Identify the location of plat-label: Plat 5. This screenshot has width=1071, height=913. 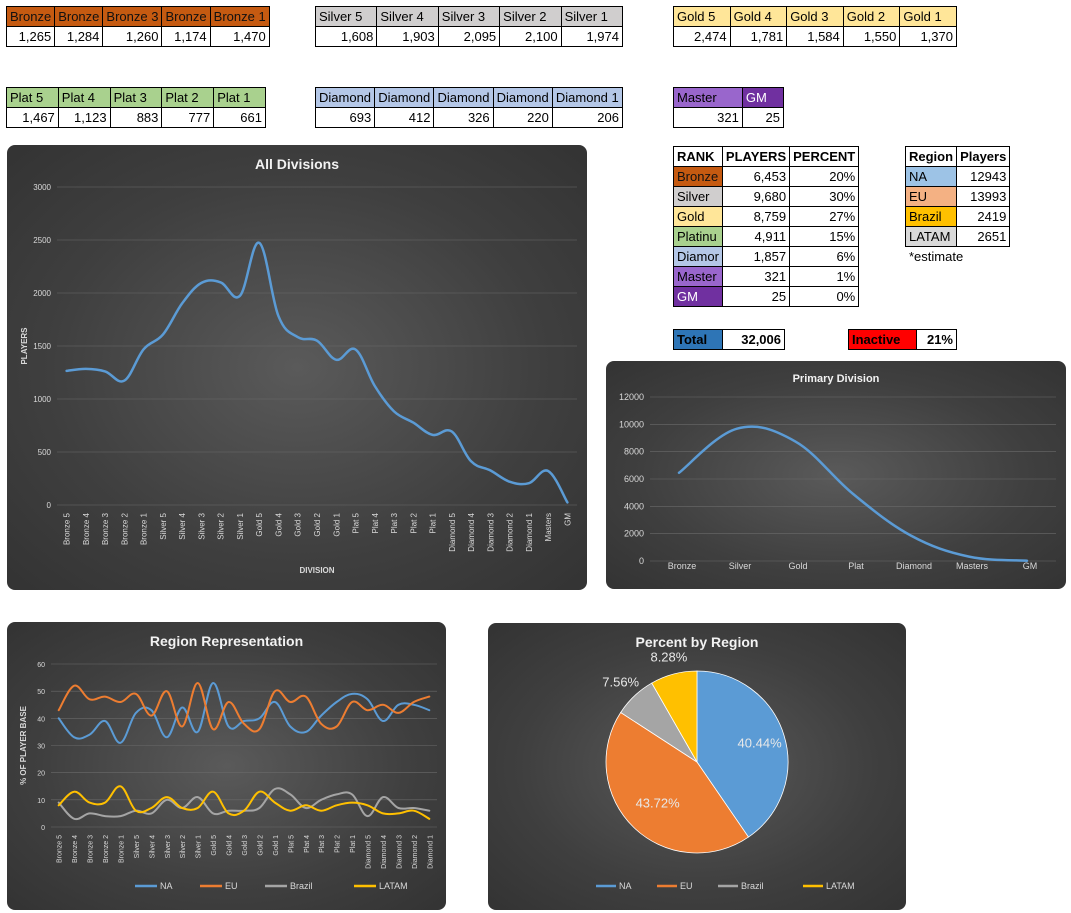
(32, 97).